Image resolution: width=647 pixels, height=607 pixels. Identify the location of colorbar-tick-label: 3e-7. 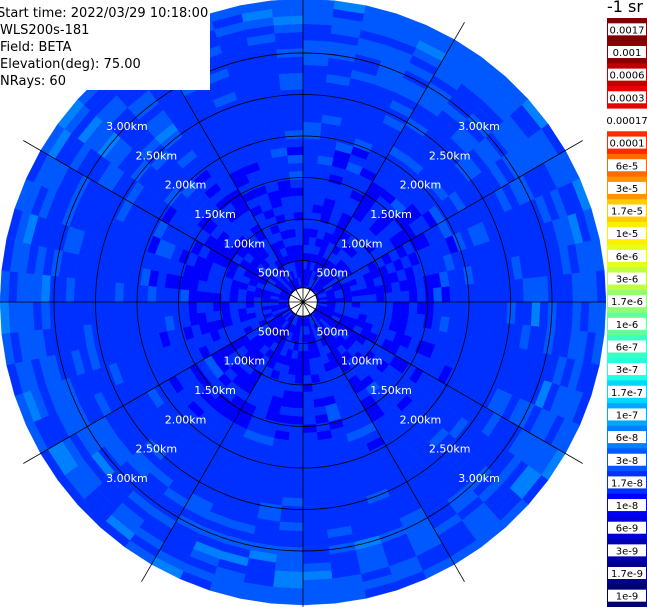
(627, 370).